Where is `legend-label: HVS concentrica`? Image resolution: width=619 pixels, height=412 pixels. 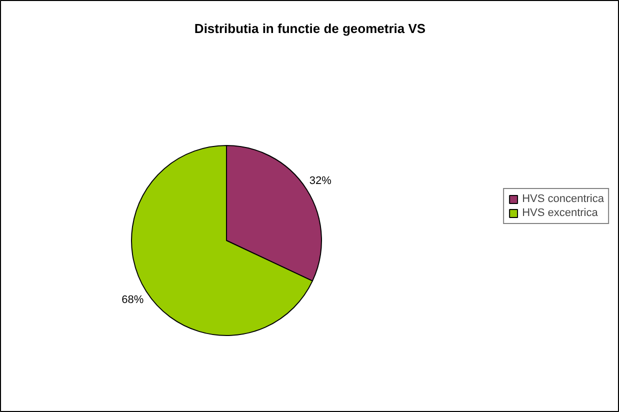
legend-label: HVS concentrica is located at coordinates (563, 199).